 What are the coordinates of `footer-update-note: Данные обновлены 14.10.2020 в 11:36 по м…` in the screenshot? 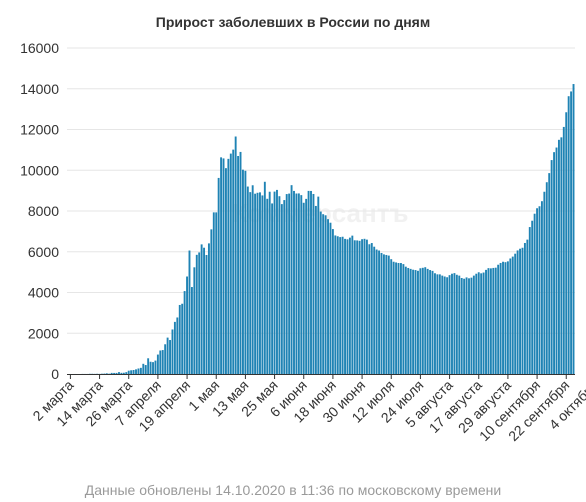 It's located at (293, 490).